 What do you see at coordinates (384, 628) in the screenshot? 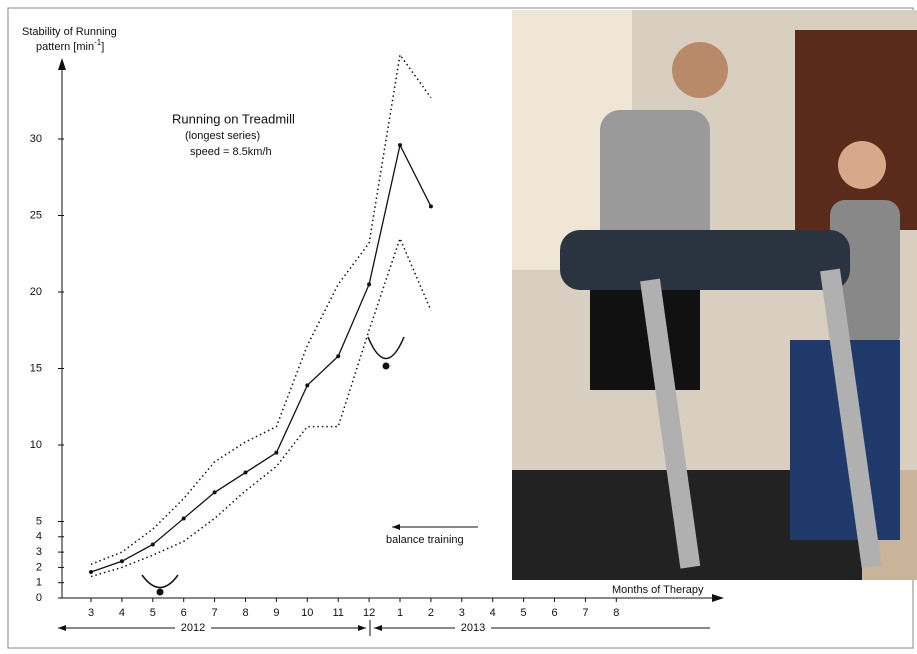
I see `timeline` at bounding box center [384, 628].